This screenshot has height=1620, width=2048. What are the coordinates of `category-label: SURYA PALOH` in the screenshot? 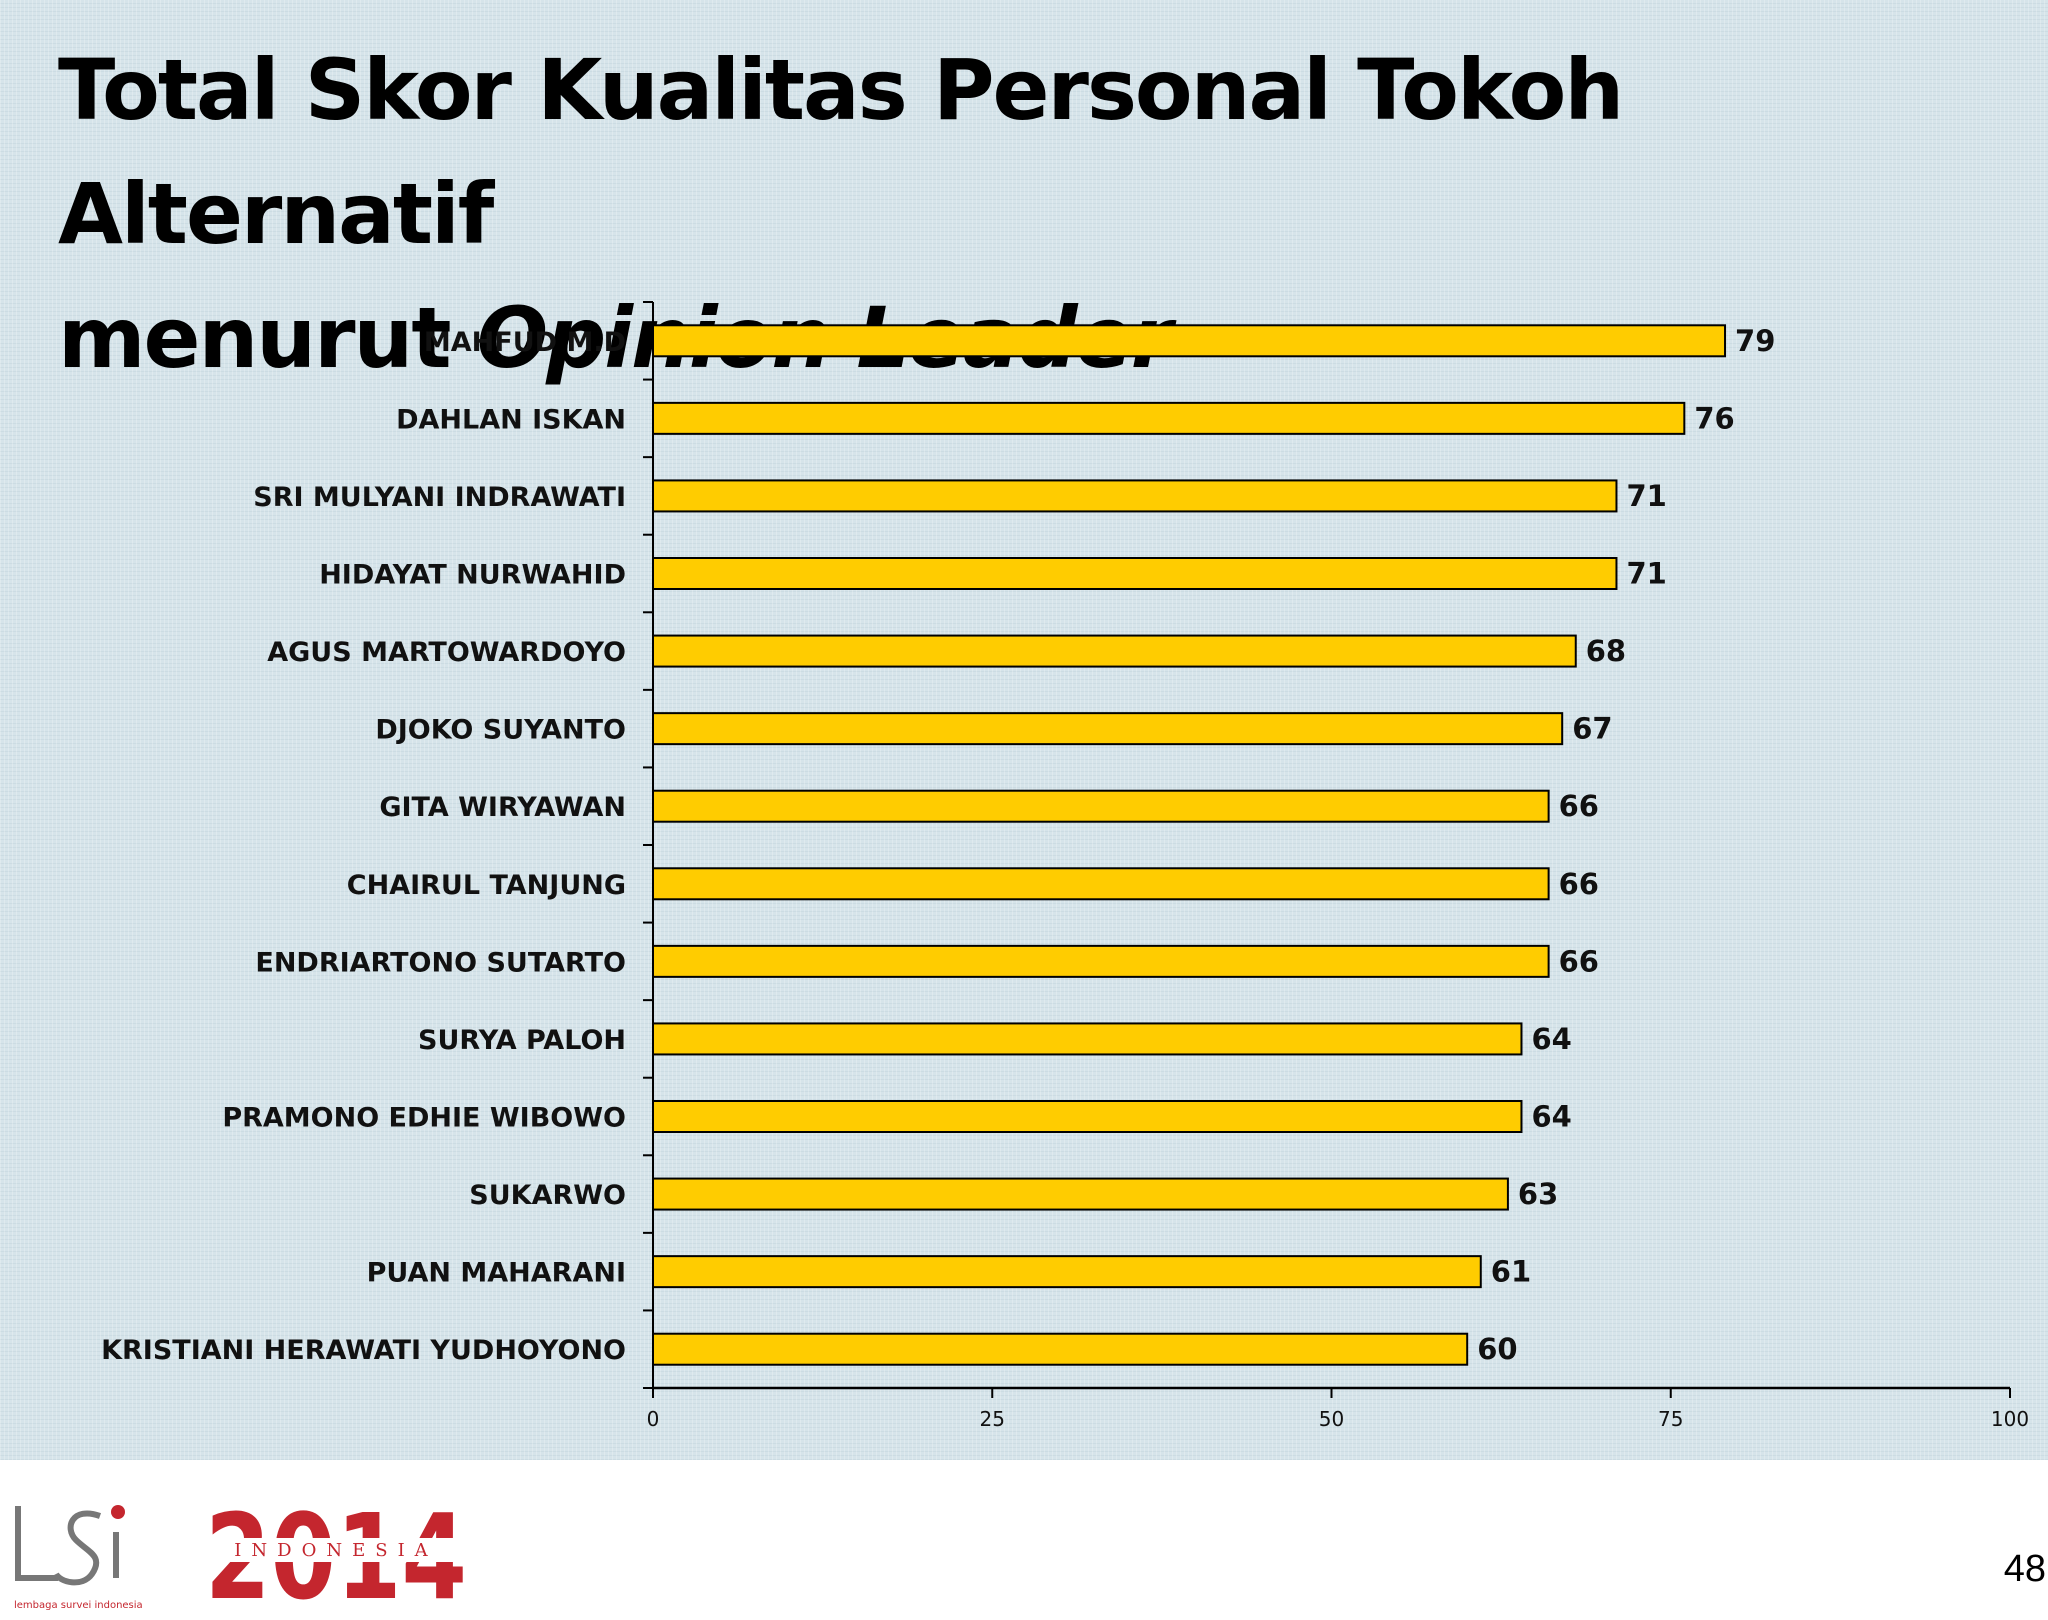 It's located at (522, 1040).